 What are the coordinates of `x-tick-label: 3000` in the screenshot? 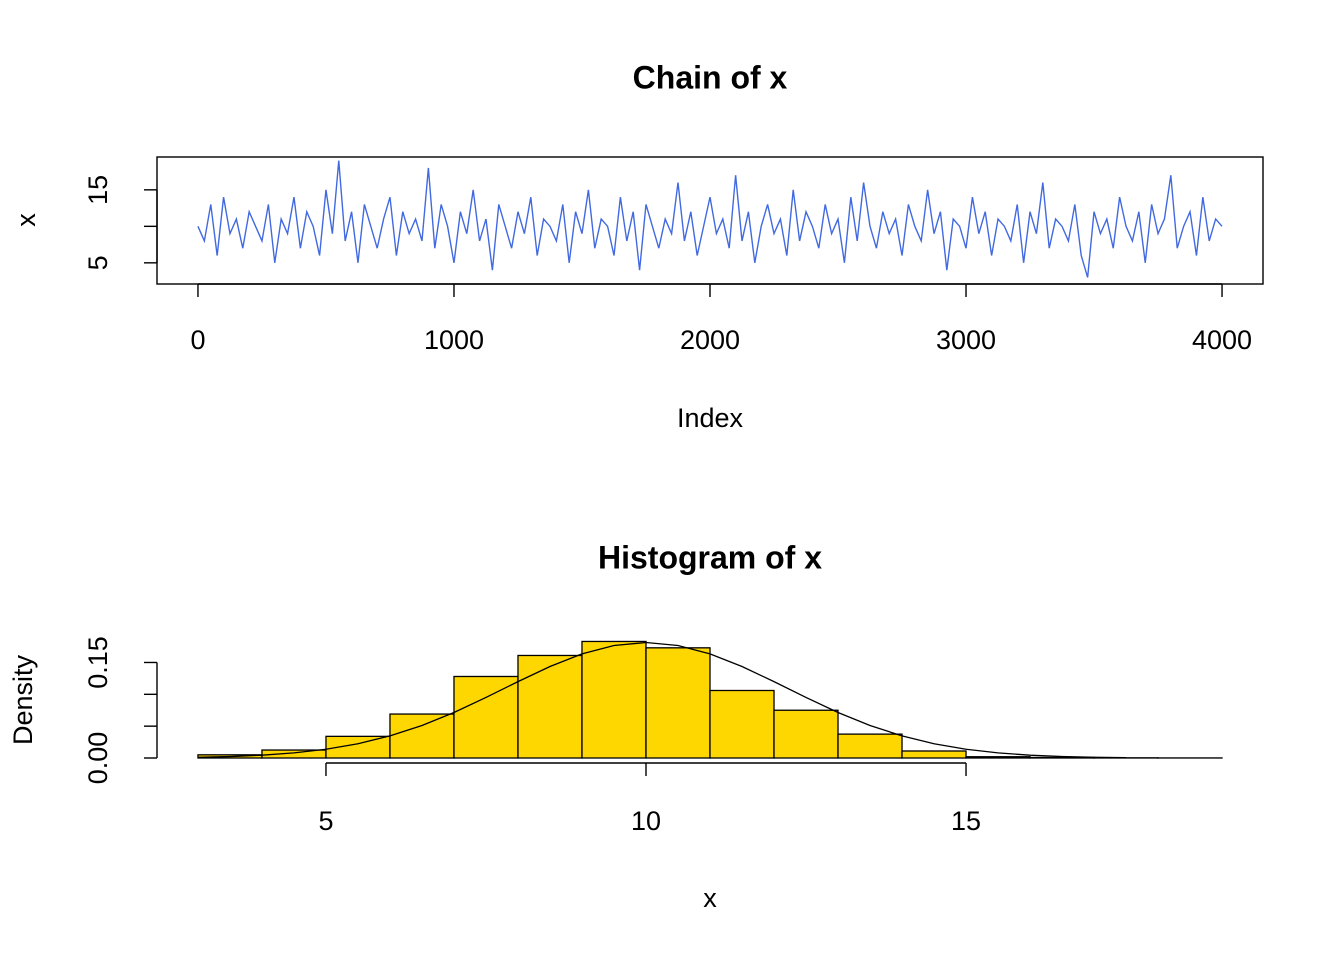 It's located at (966, 340).